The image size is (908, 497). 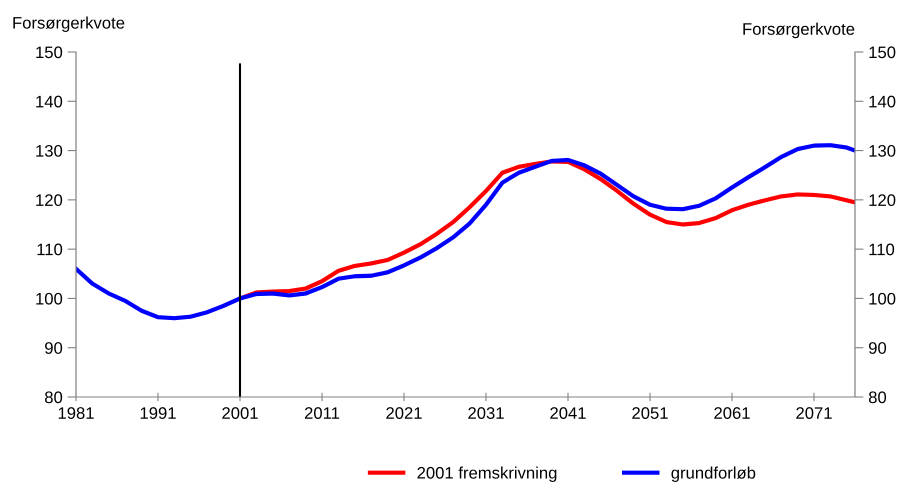 I want to click on y-tick-label: 140, so click(x=49, y=102).